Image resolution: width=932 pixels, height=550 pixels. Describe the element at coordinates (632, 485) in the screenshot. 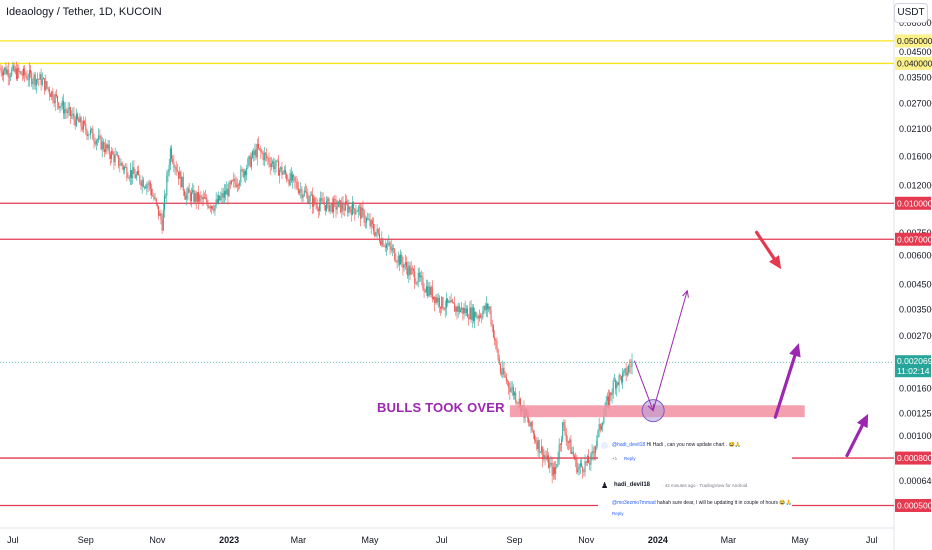

I see `comment-username: hadi_devil18` at that location.